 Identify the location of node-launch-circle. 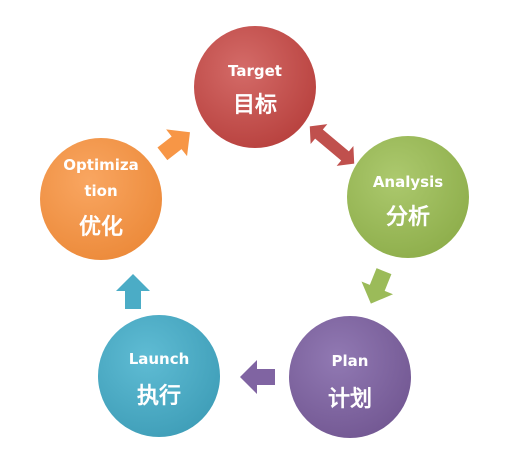
(159, 376).